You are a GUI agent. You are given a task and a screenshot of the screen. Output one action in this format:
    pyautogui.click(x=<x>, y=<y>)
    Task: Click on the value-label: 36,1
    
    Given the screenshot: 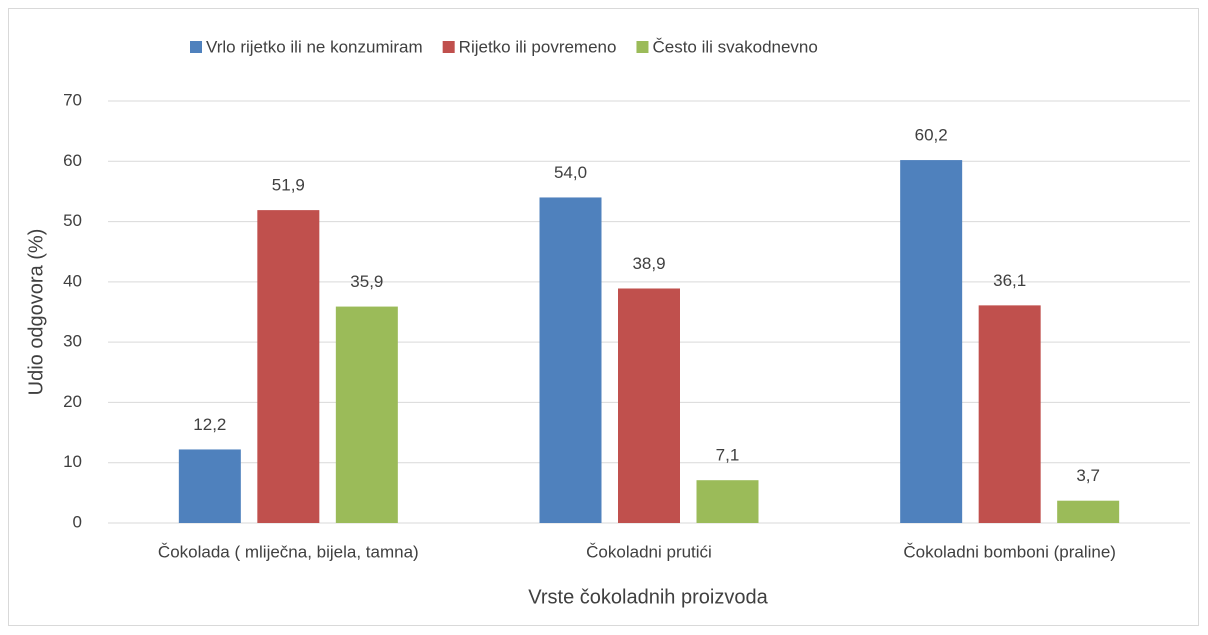 What is the action you would take?
    pyautogui.click(x=1009, y=280)
    